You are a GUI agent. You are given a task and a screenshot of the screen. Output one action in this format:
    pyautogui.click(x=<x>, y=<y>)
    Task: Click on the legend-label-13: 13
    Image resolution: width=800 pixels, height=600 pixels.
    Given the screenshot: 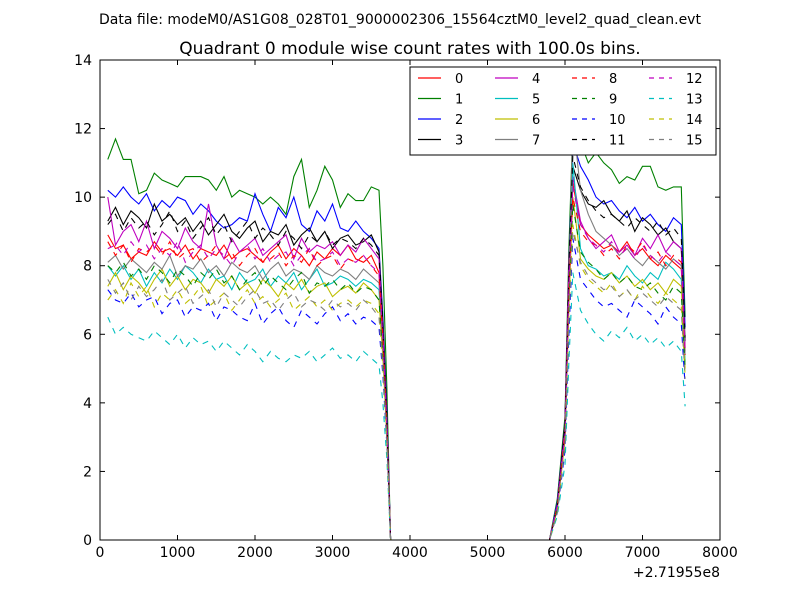 What is the action you would take?
    pyautogui.click(x=694, y=100)
    